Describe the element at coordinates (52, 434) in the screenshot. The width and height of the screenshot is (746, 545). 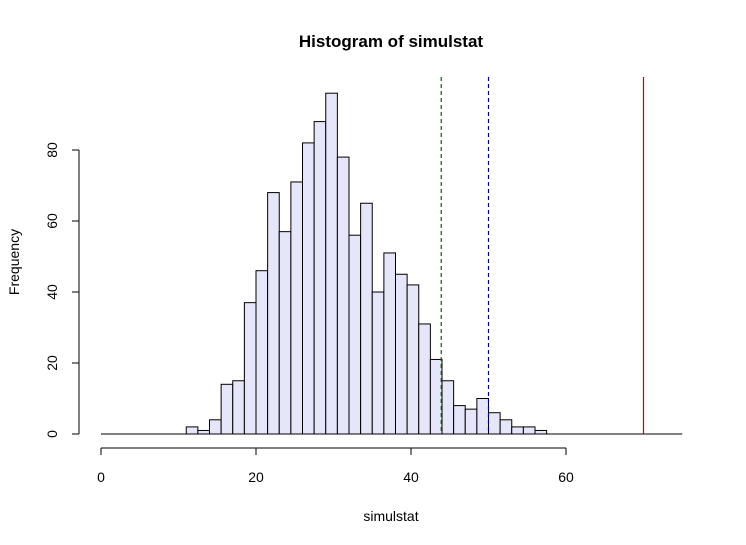
I see `y-tick-label: 0` at that location.